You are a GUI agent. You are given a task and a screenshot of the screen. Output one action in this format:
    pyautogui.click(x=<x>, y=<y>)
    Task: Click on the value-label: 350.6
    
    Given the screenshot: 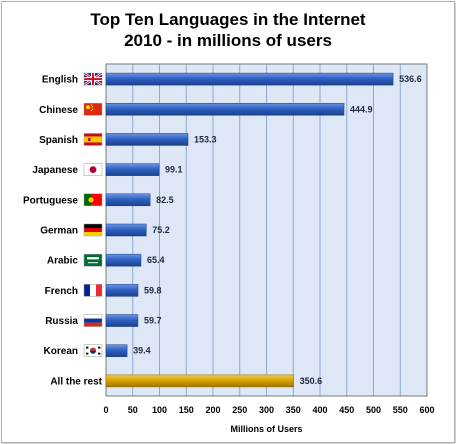 What is the action you would take?
    pyautogui.click(x=311, y=381)
    